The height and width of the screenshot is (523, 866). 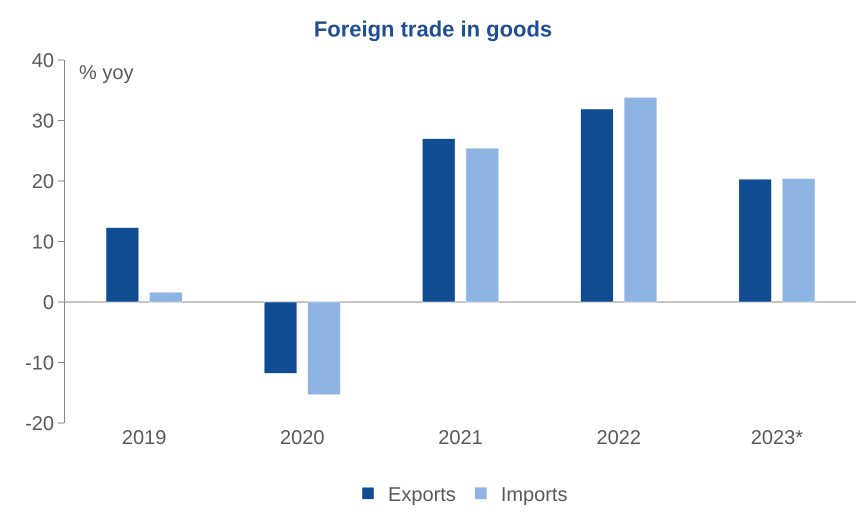 I want to click on x-tick-label: 2019, so click(x=144, y=438).